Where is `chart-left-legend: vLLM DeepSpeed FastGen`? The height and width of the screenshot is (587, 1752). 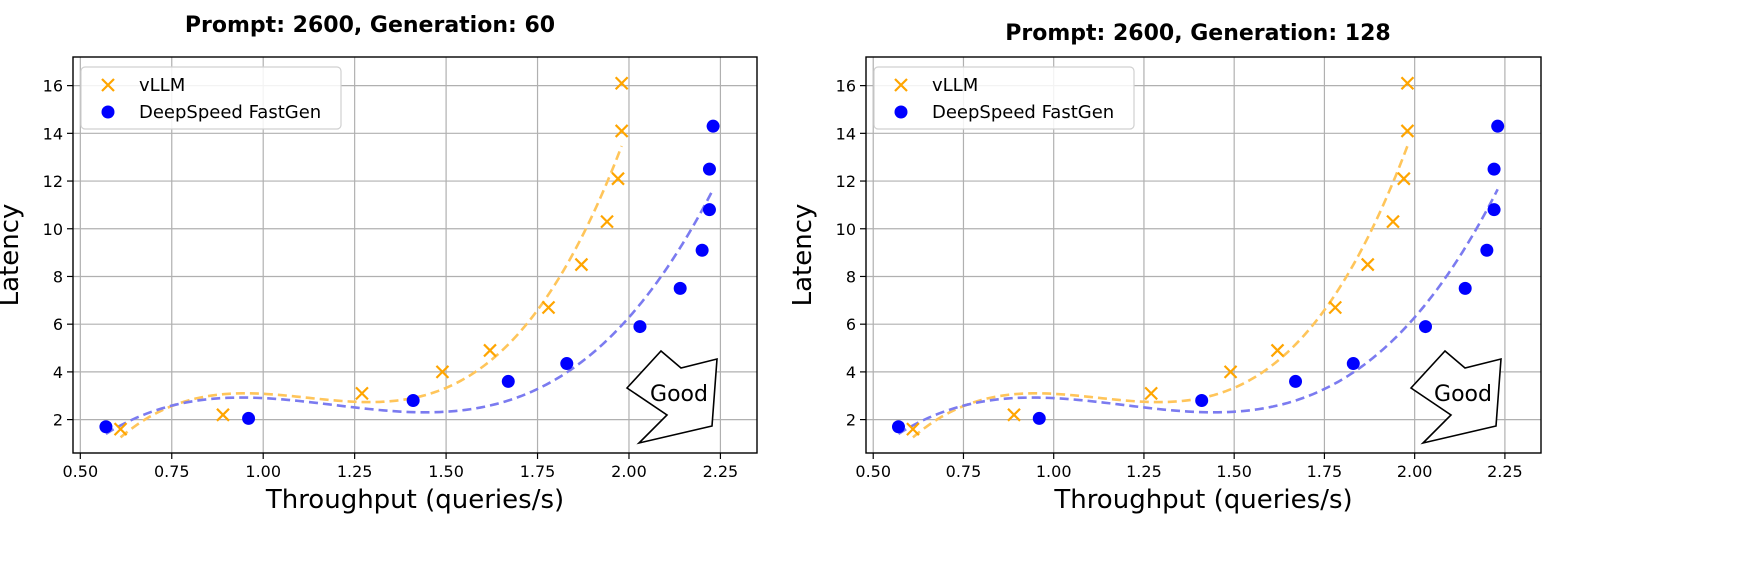
chart-left-legend: vLLM DeepSpeed FastGen is located at coordinates (211, 98).